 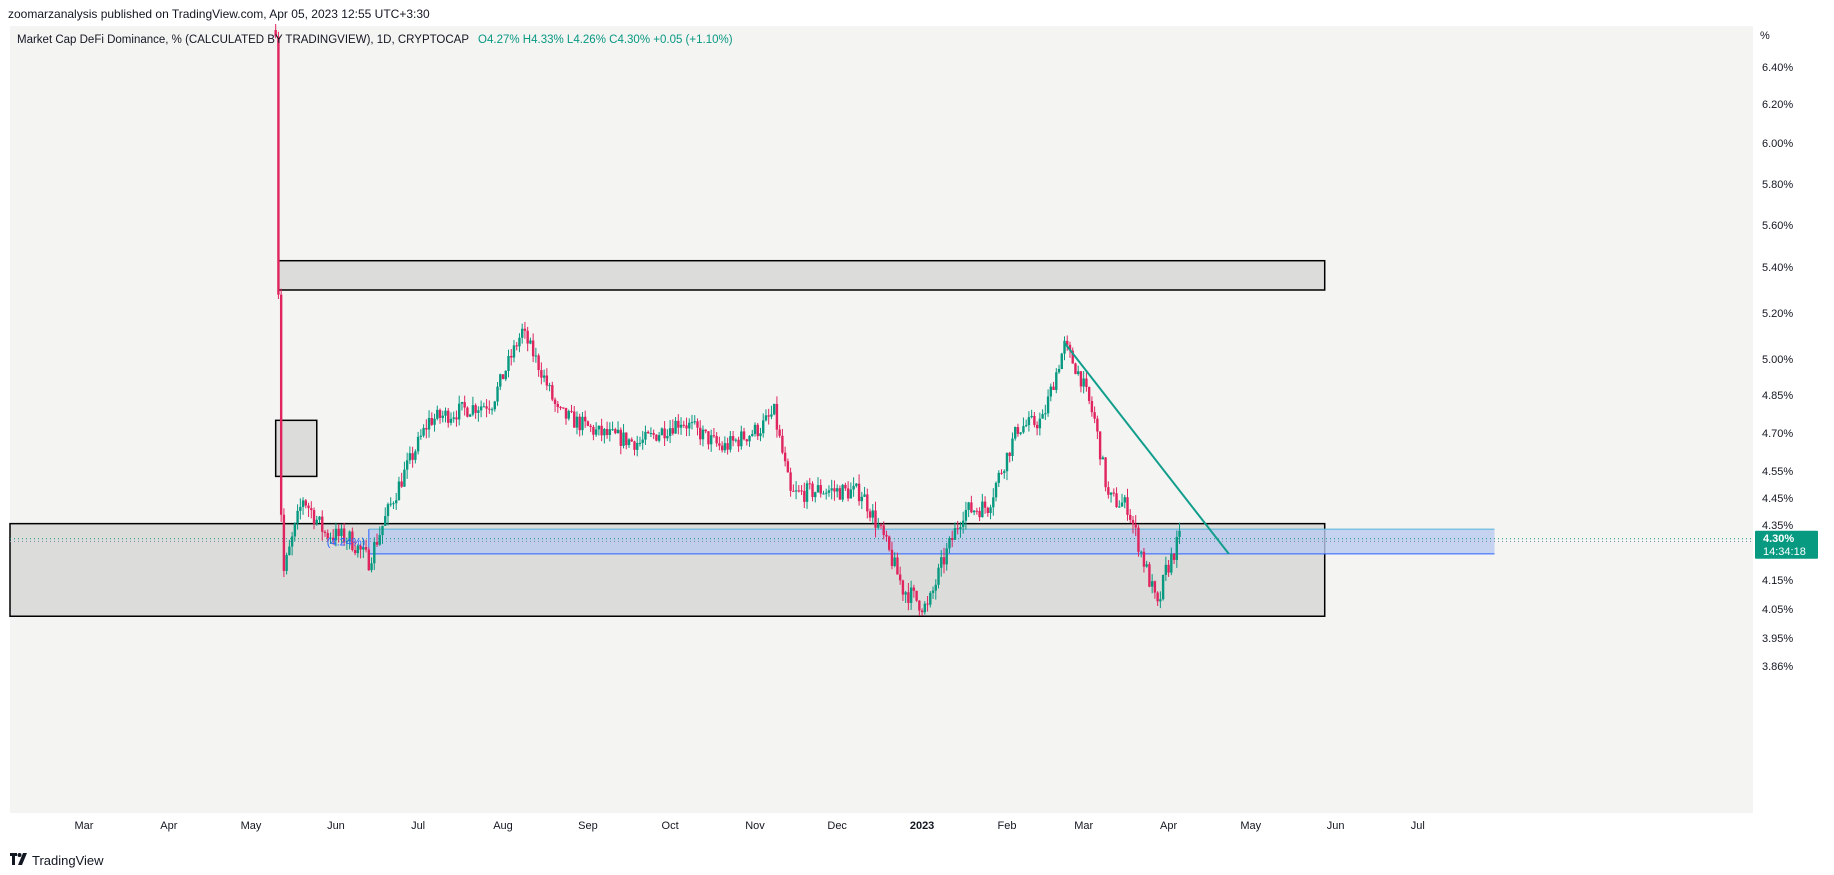 I want to click on legend-open: O4.27%, so click(x=499, y=40).